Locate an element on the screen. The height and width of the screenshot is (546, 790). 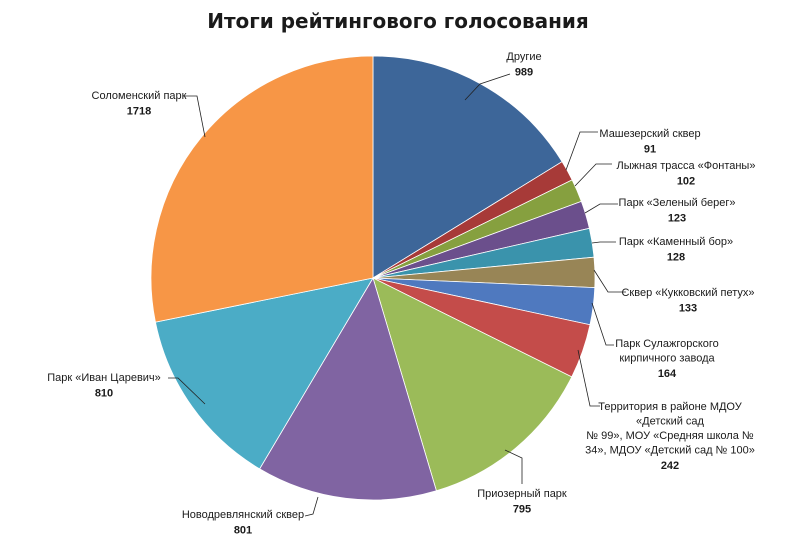
slice-name: Парк «Иван Царевич» is located at coordinates (104, 378).